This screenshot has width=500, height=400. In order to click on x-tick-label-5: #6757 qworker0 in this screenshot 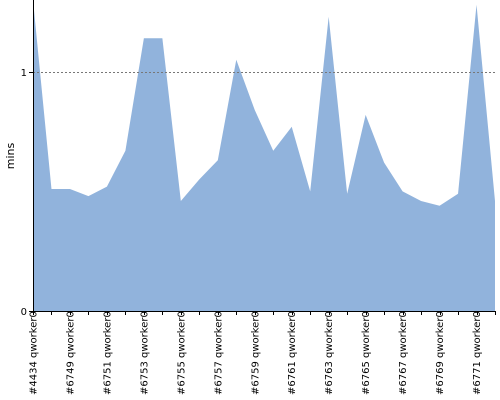, I will do `click(218, 353)`.